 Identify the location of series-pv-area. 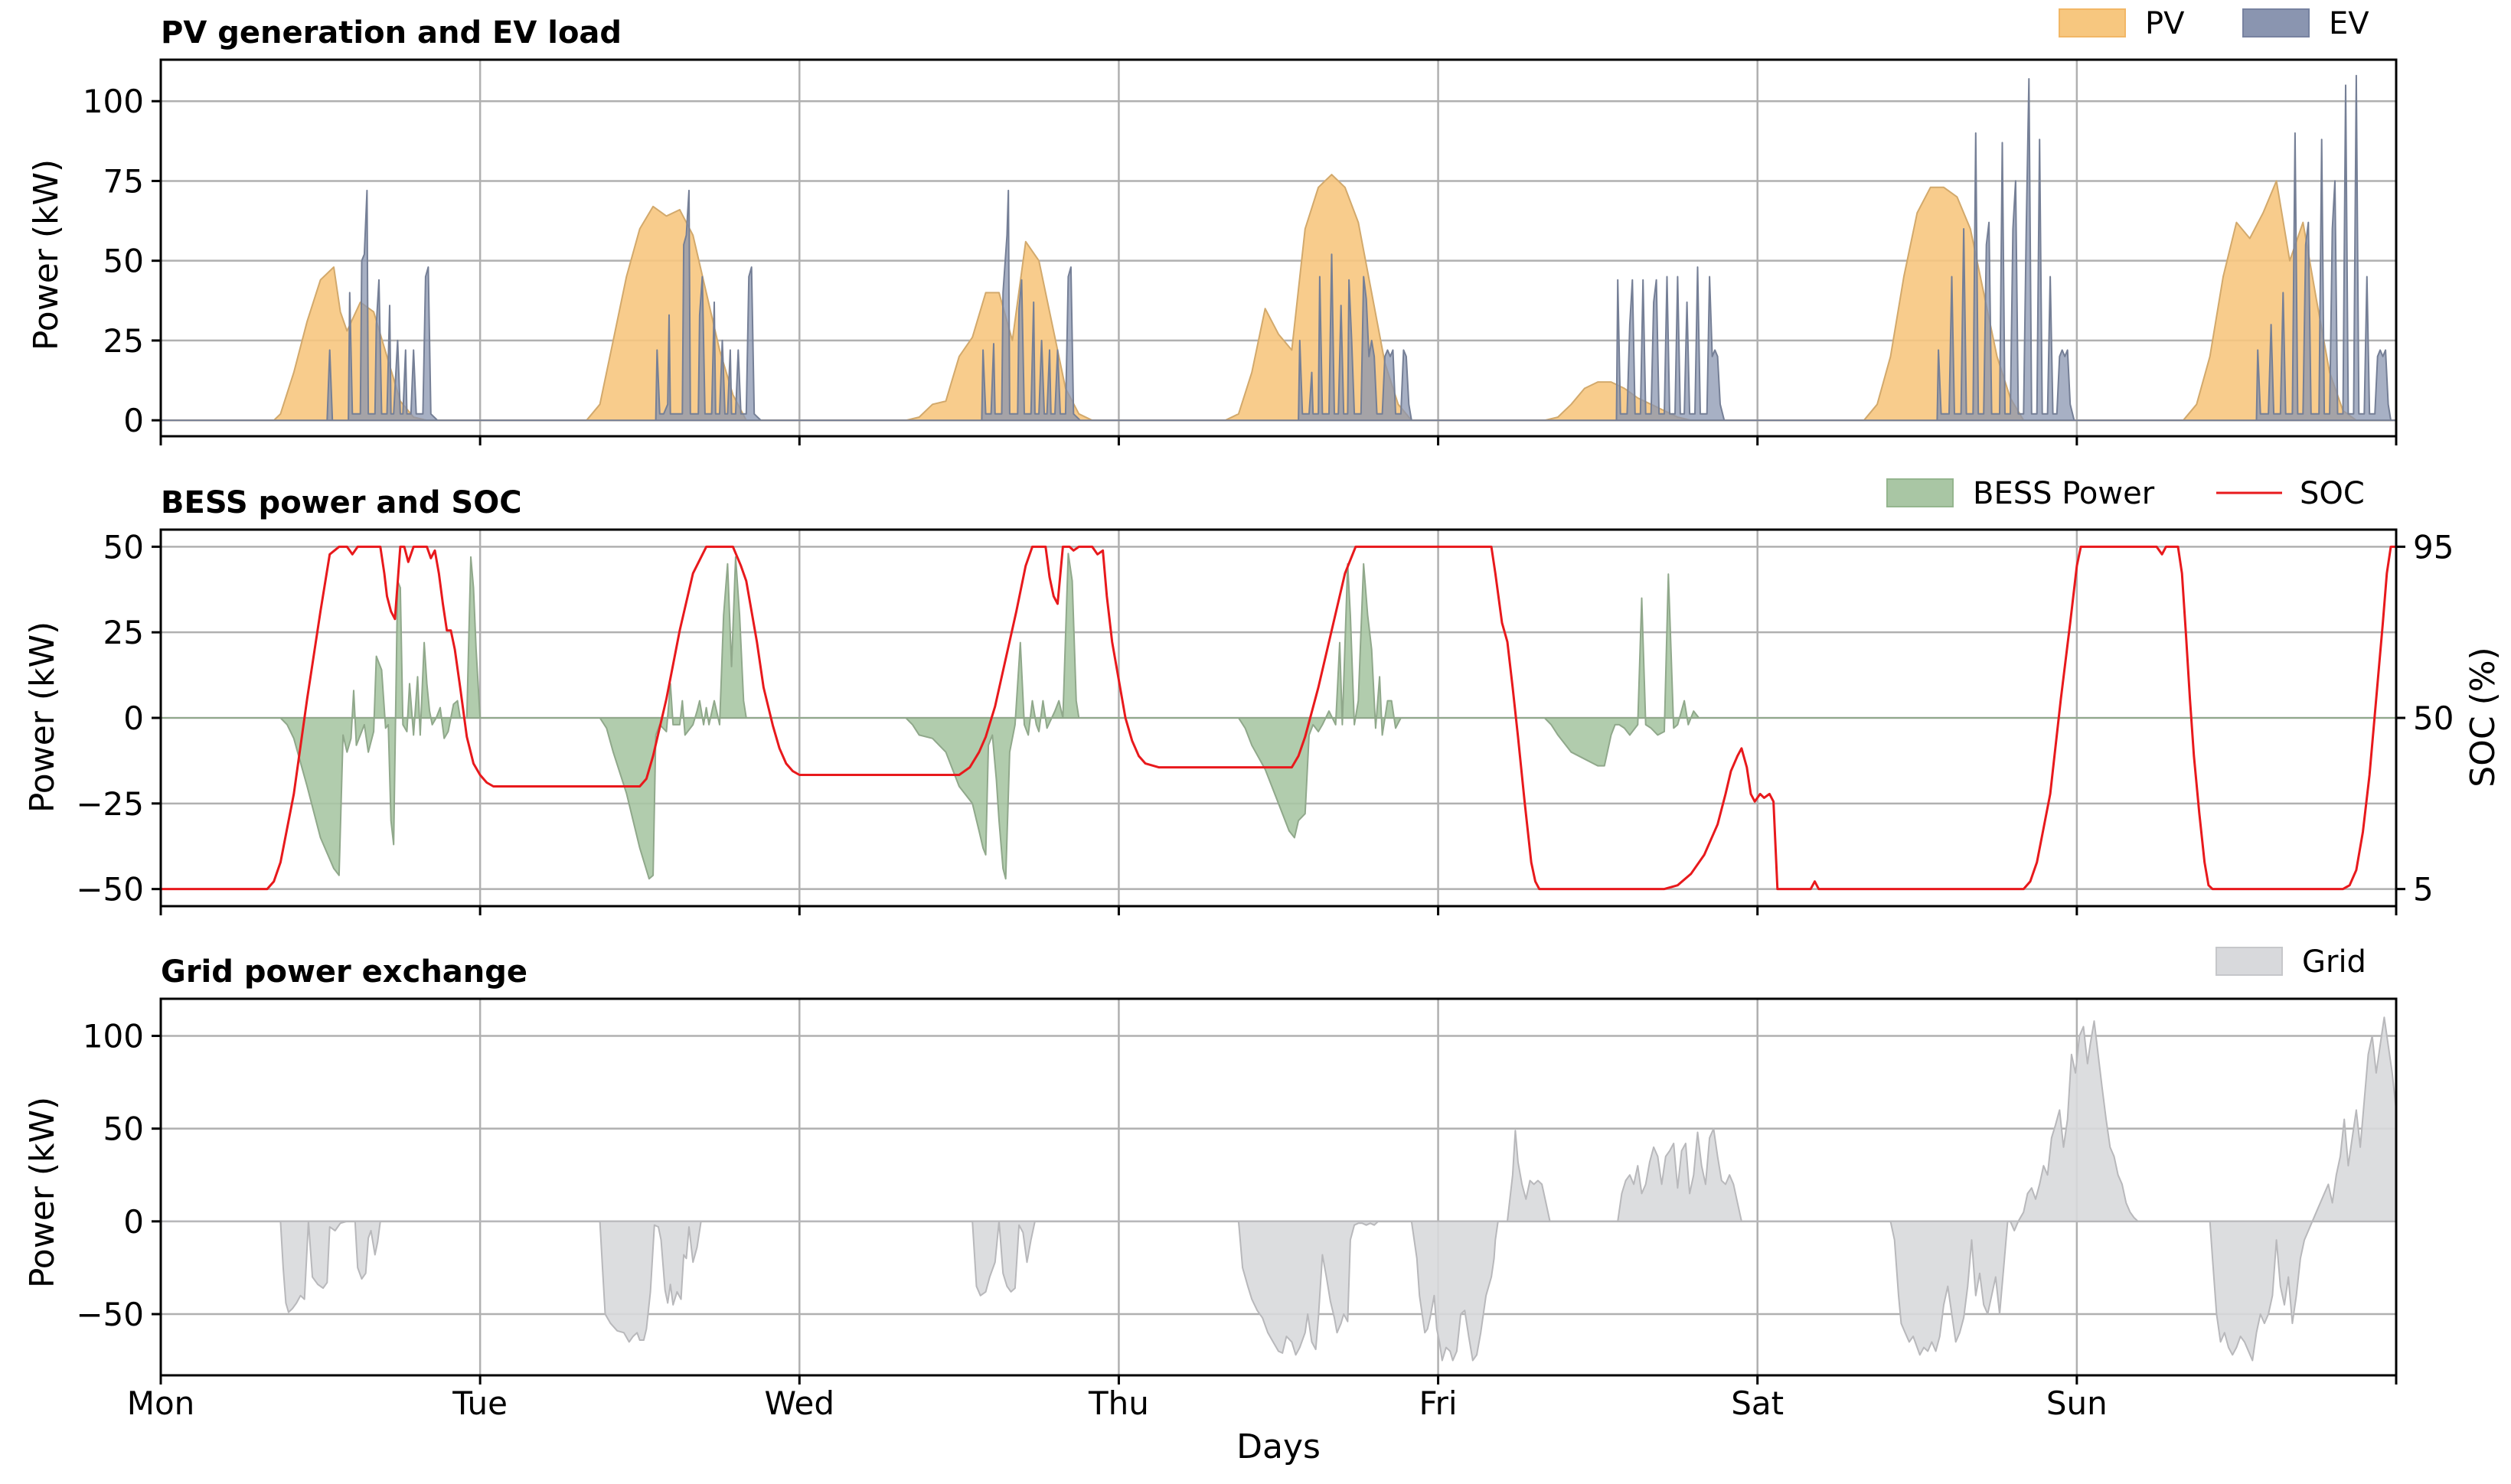
(1278, 298).